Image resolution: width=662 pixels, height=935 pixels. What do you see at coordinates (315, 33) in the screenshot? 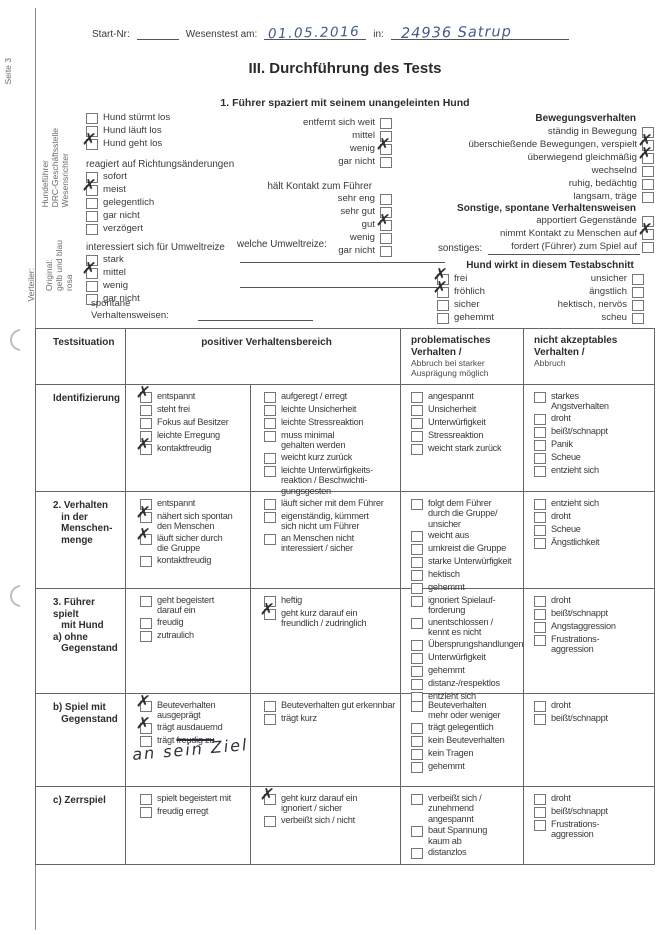
I see `test-date-field: 01.05.2016` at bounding box center [315, 33].